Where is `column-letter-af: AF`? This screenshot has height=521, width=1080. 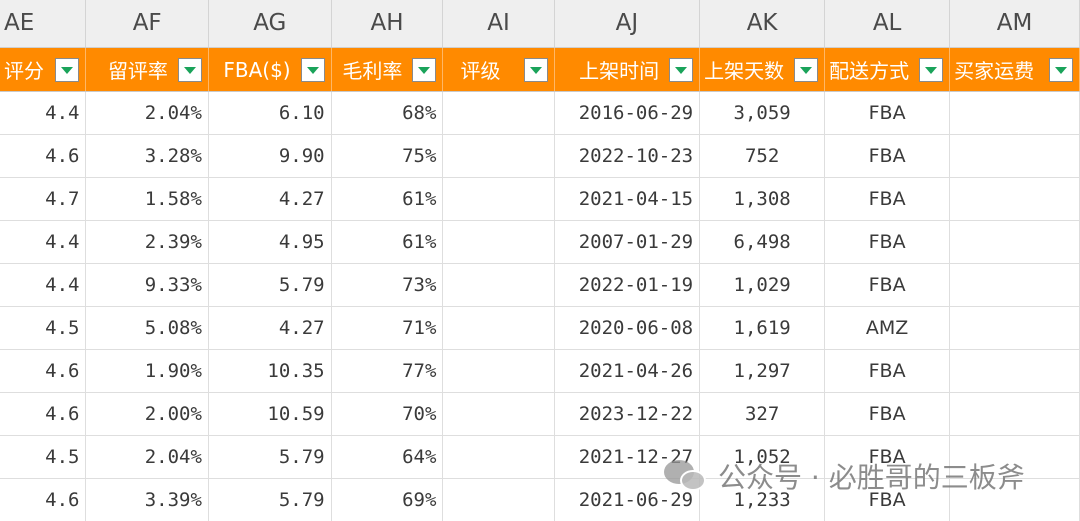 column-letter-af: AF is located at coordinates (147, 24).